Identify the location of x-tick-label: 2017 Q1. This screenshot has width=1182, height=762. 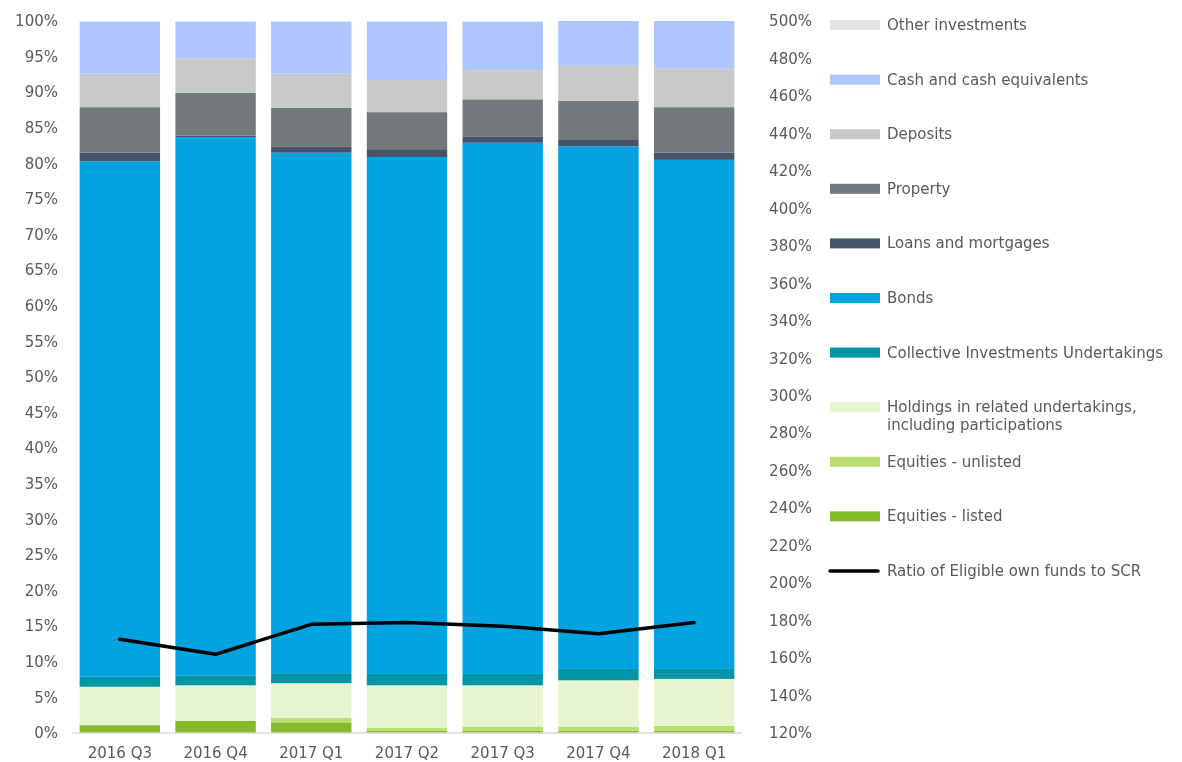
(311, 753).